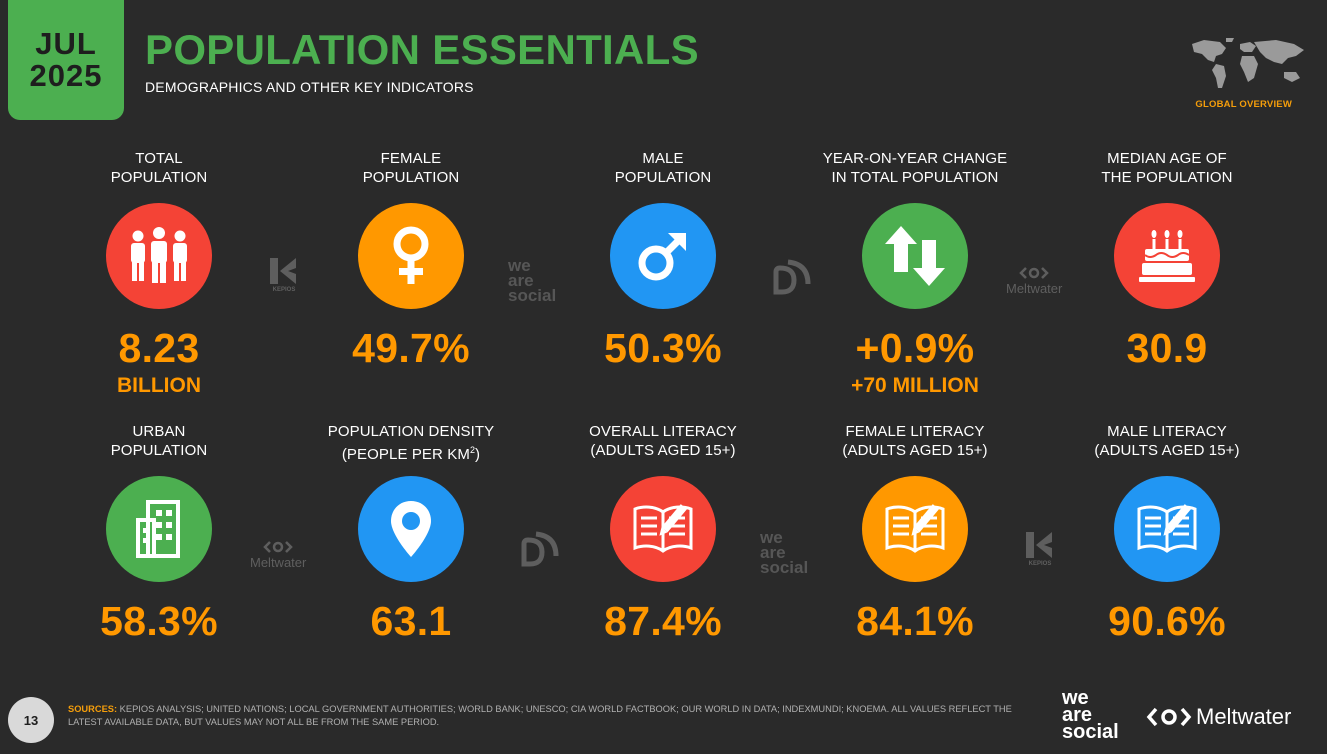 The image size is (1327, 754). Describe the element at coordinates (478, 454) in the screenshot. I see `stat-label-text: )` at that location.